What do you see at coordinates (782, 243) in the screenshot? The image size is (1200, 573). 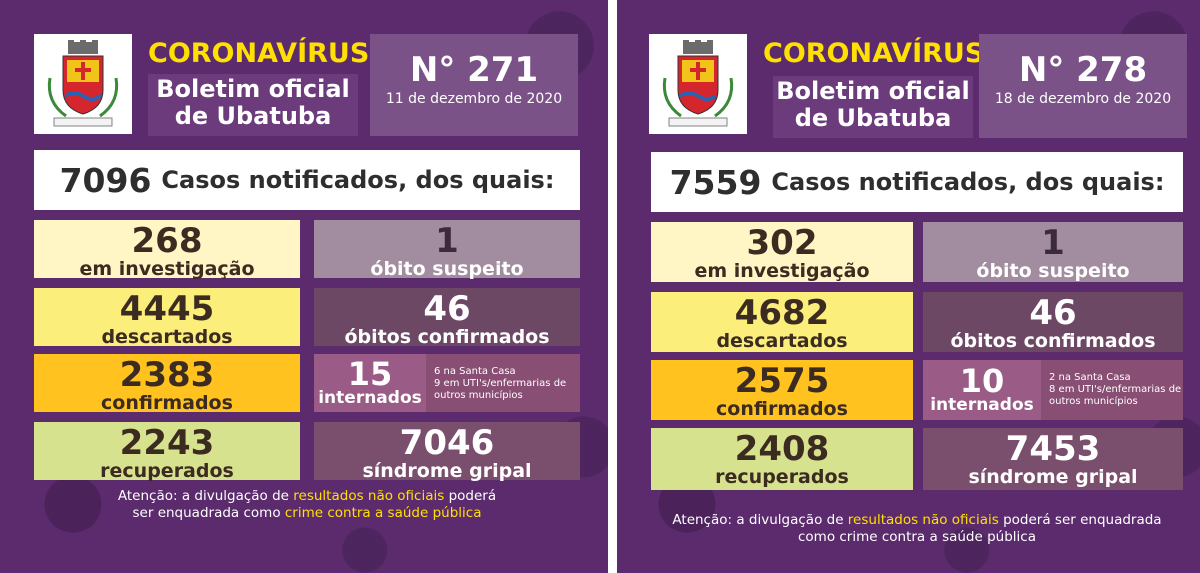 I see `card-value: 302` at bounding box center [782, 243].